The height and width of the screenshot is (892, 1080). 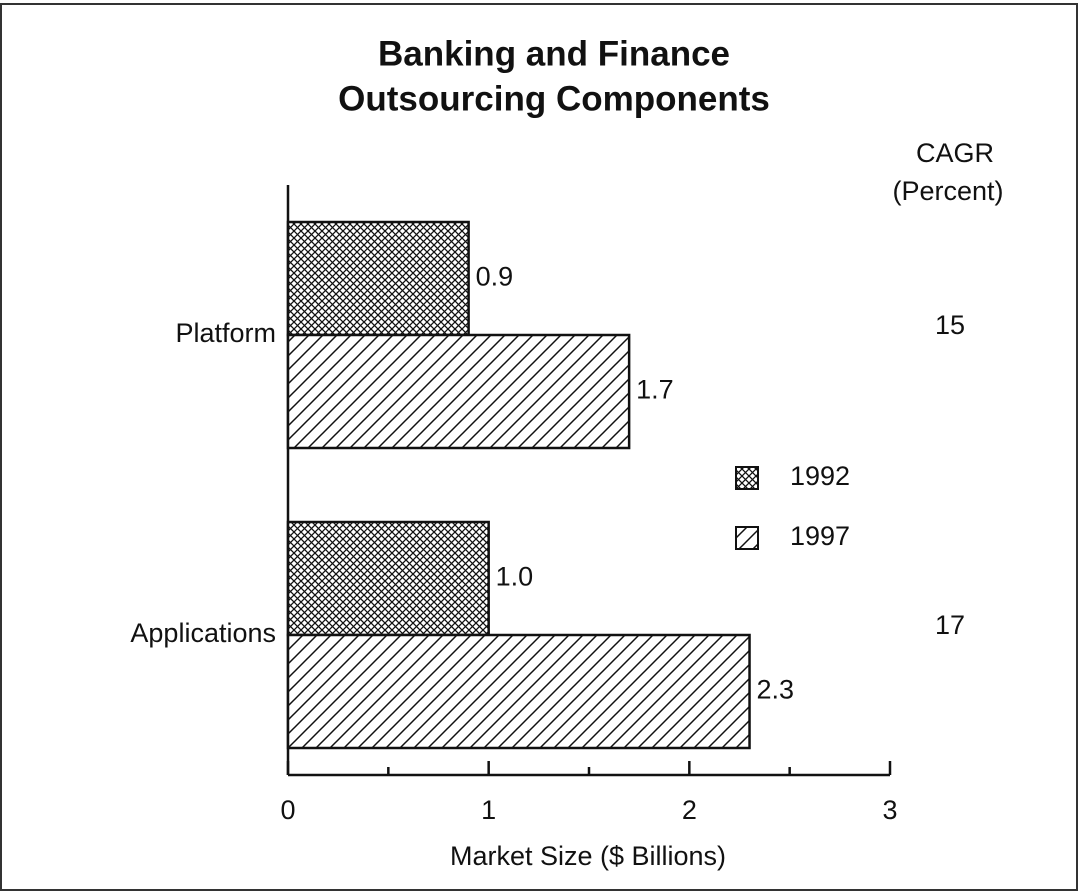 What do you see at coordinates (488, 810) in the screenshot?
I see `x-tick-label: 1` at bounding box center [488, 810].